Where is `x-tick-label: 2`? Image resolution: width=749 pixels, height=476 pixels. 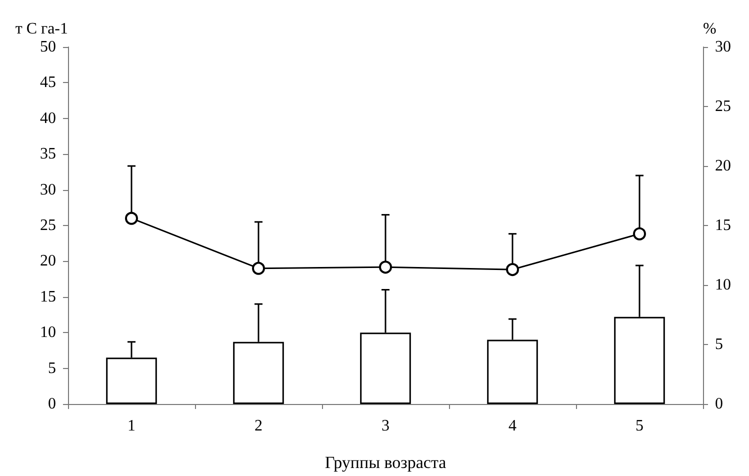
x-tick-label: 2 is located at coordinates (258, 426).